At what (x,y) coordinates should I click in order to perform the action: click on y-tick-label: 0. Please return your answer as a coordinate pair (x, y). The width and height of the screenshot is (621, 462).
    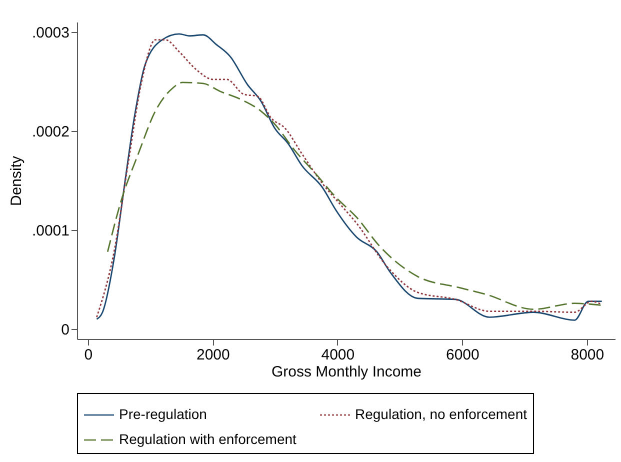
    Looking at the image, I should click on (65, 330).